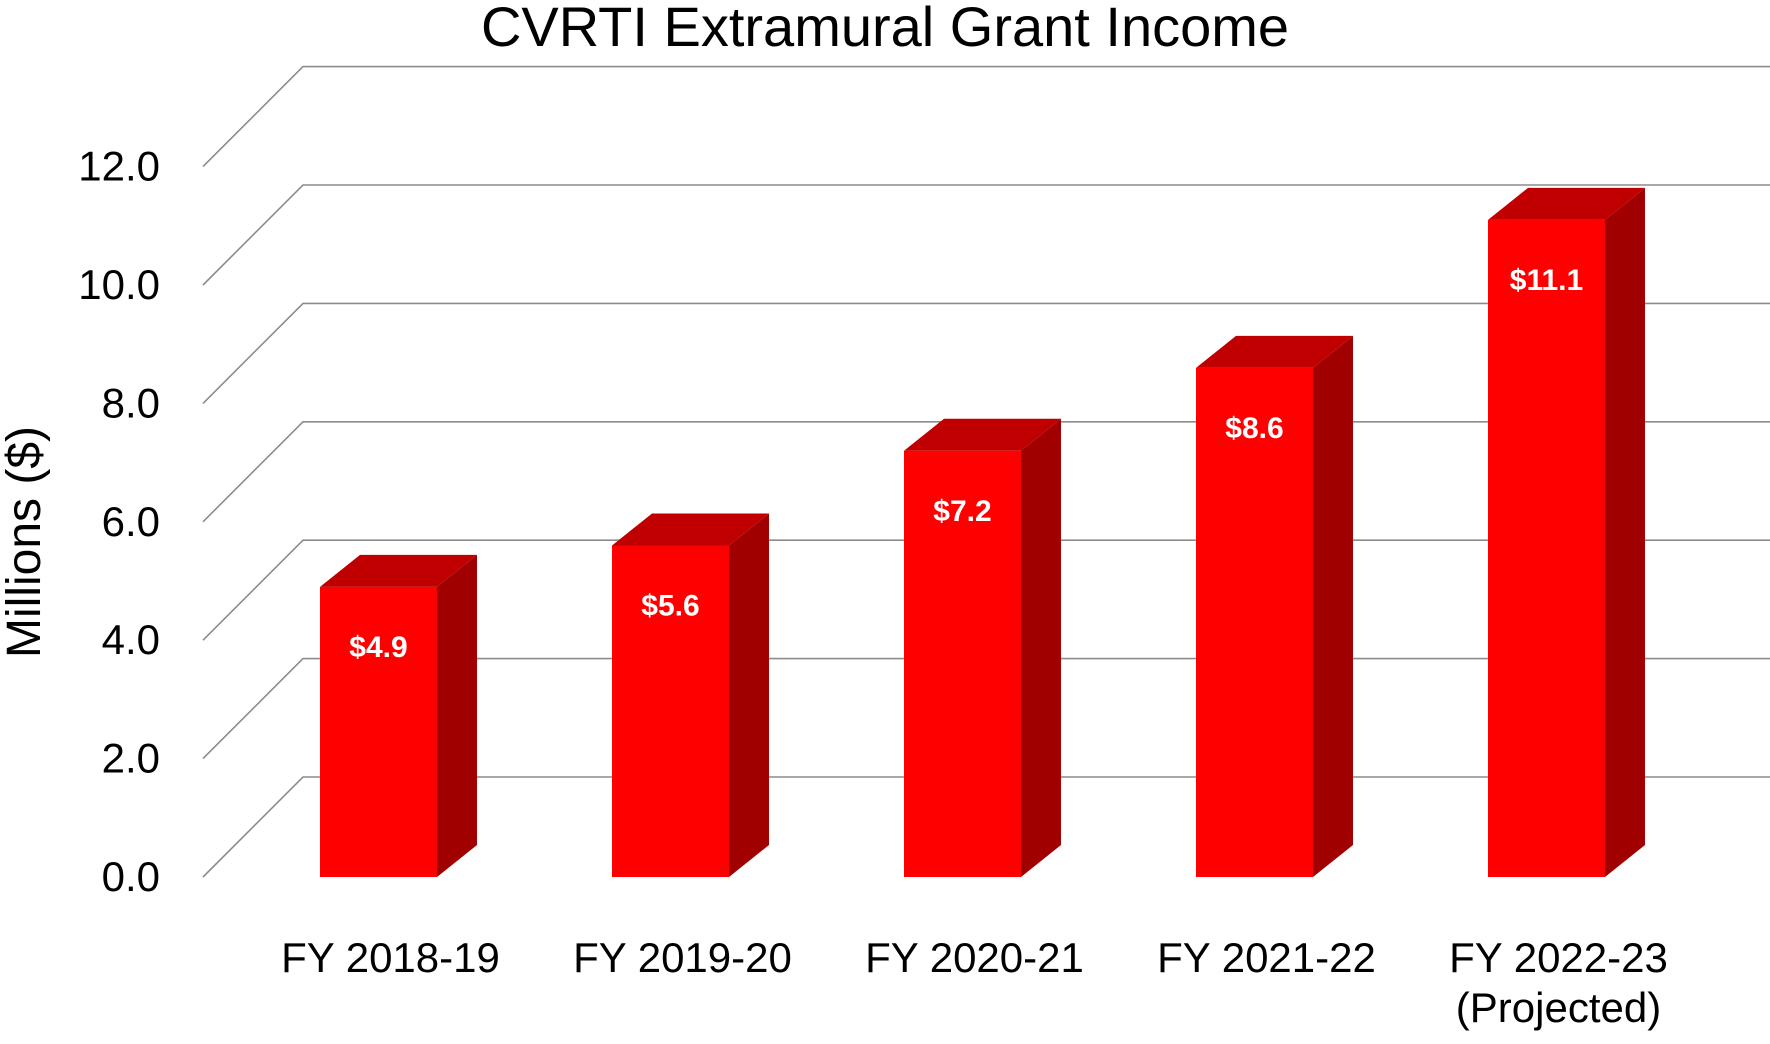 The height and width of the screenshot is (1044, 1770). What do you see at coordinates (670, 605) in the screenshot?
I see `data-label: $5.6` at bounding box center [670, 605].